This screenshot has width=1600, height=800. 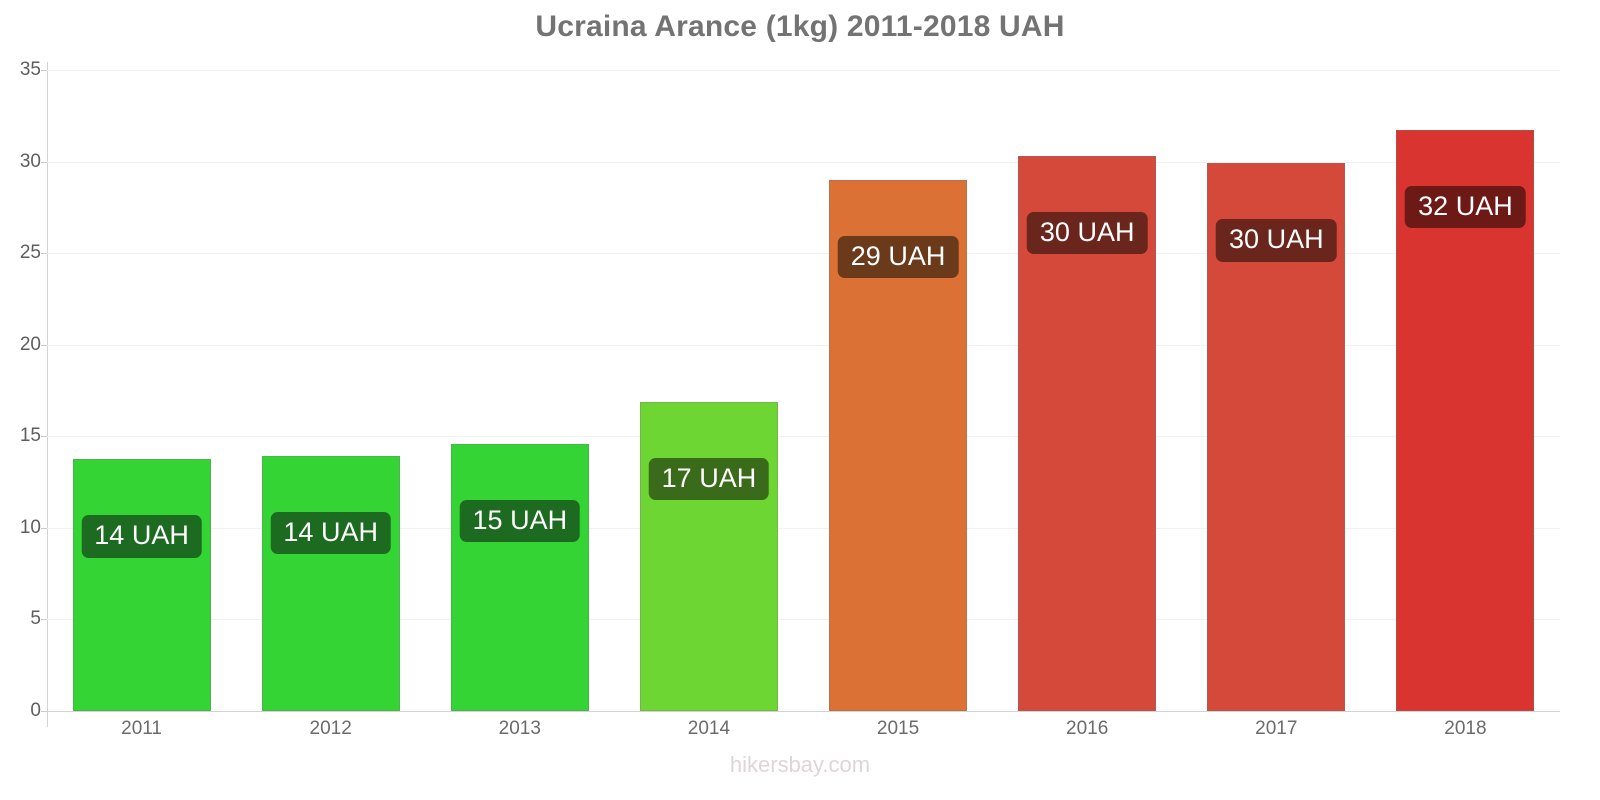 I want to click on bar-2018: 32 UAH, so click(x=1465, y=420).